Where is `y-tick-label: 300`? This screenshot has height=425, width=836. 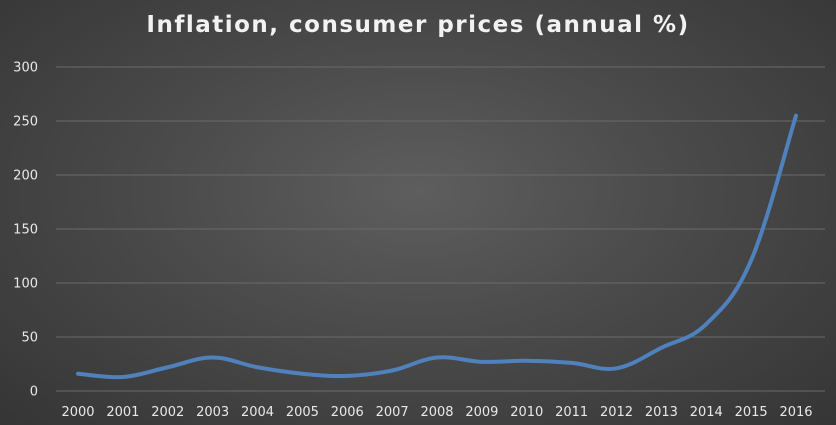 y-tick-label: 300 is located at coordinates (25, 68).